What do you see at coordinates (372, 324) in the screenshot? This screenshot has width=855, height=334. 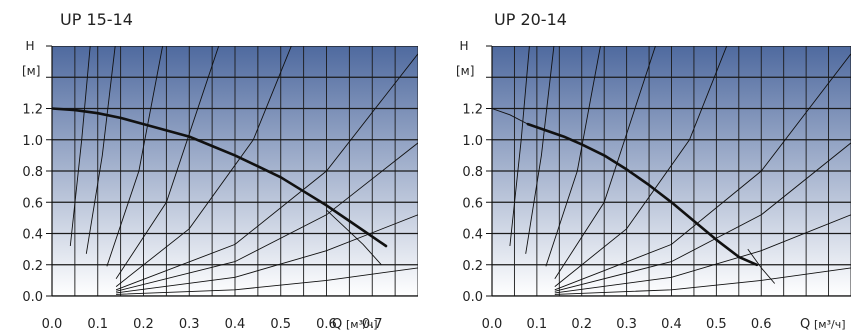 I see `x-tick-label: 0.7` at bounding box center [372, 324].